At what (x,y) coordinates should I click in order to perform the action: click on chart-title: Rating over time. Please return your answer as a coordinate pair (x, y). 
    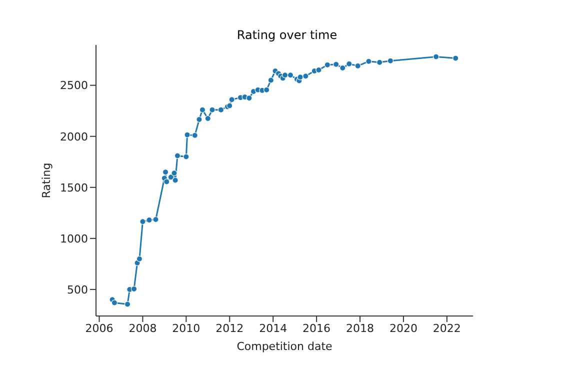
    Looking at the image, I should click on (287, 35).